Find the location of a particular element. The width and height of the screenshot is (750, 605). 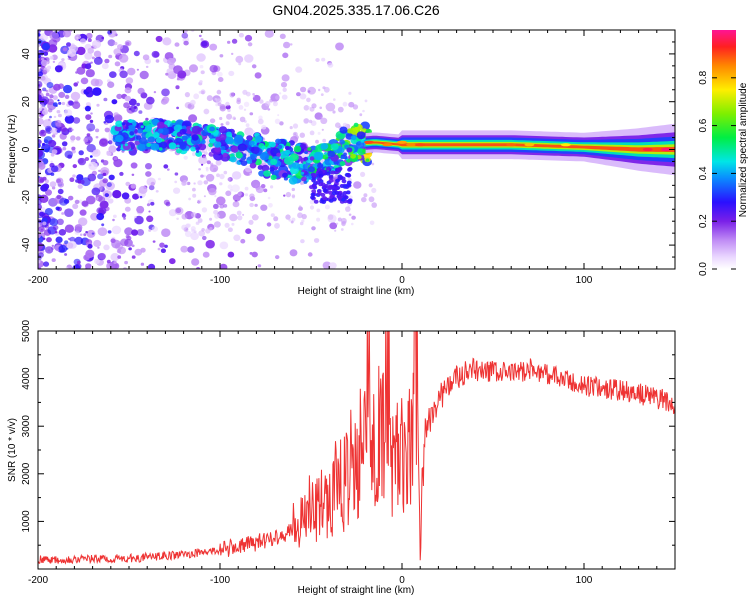

spectrogram-peak is located at coordinates (402, 142).